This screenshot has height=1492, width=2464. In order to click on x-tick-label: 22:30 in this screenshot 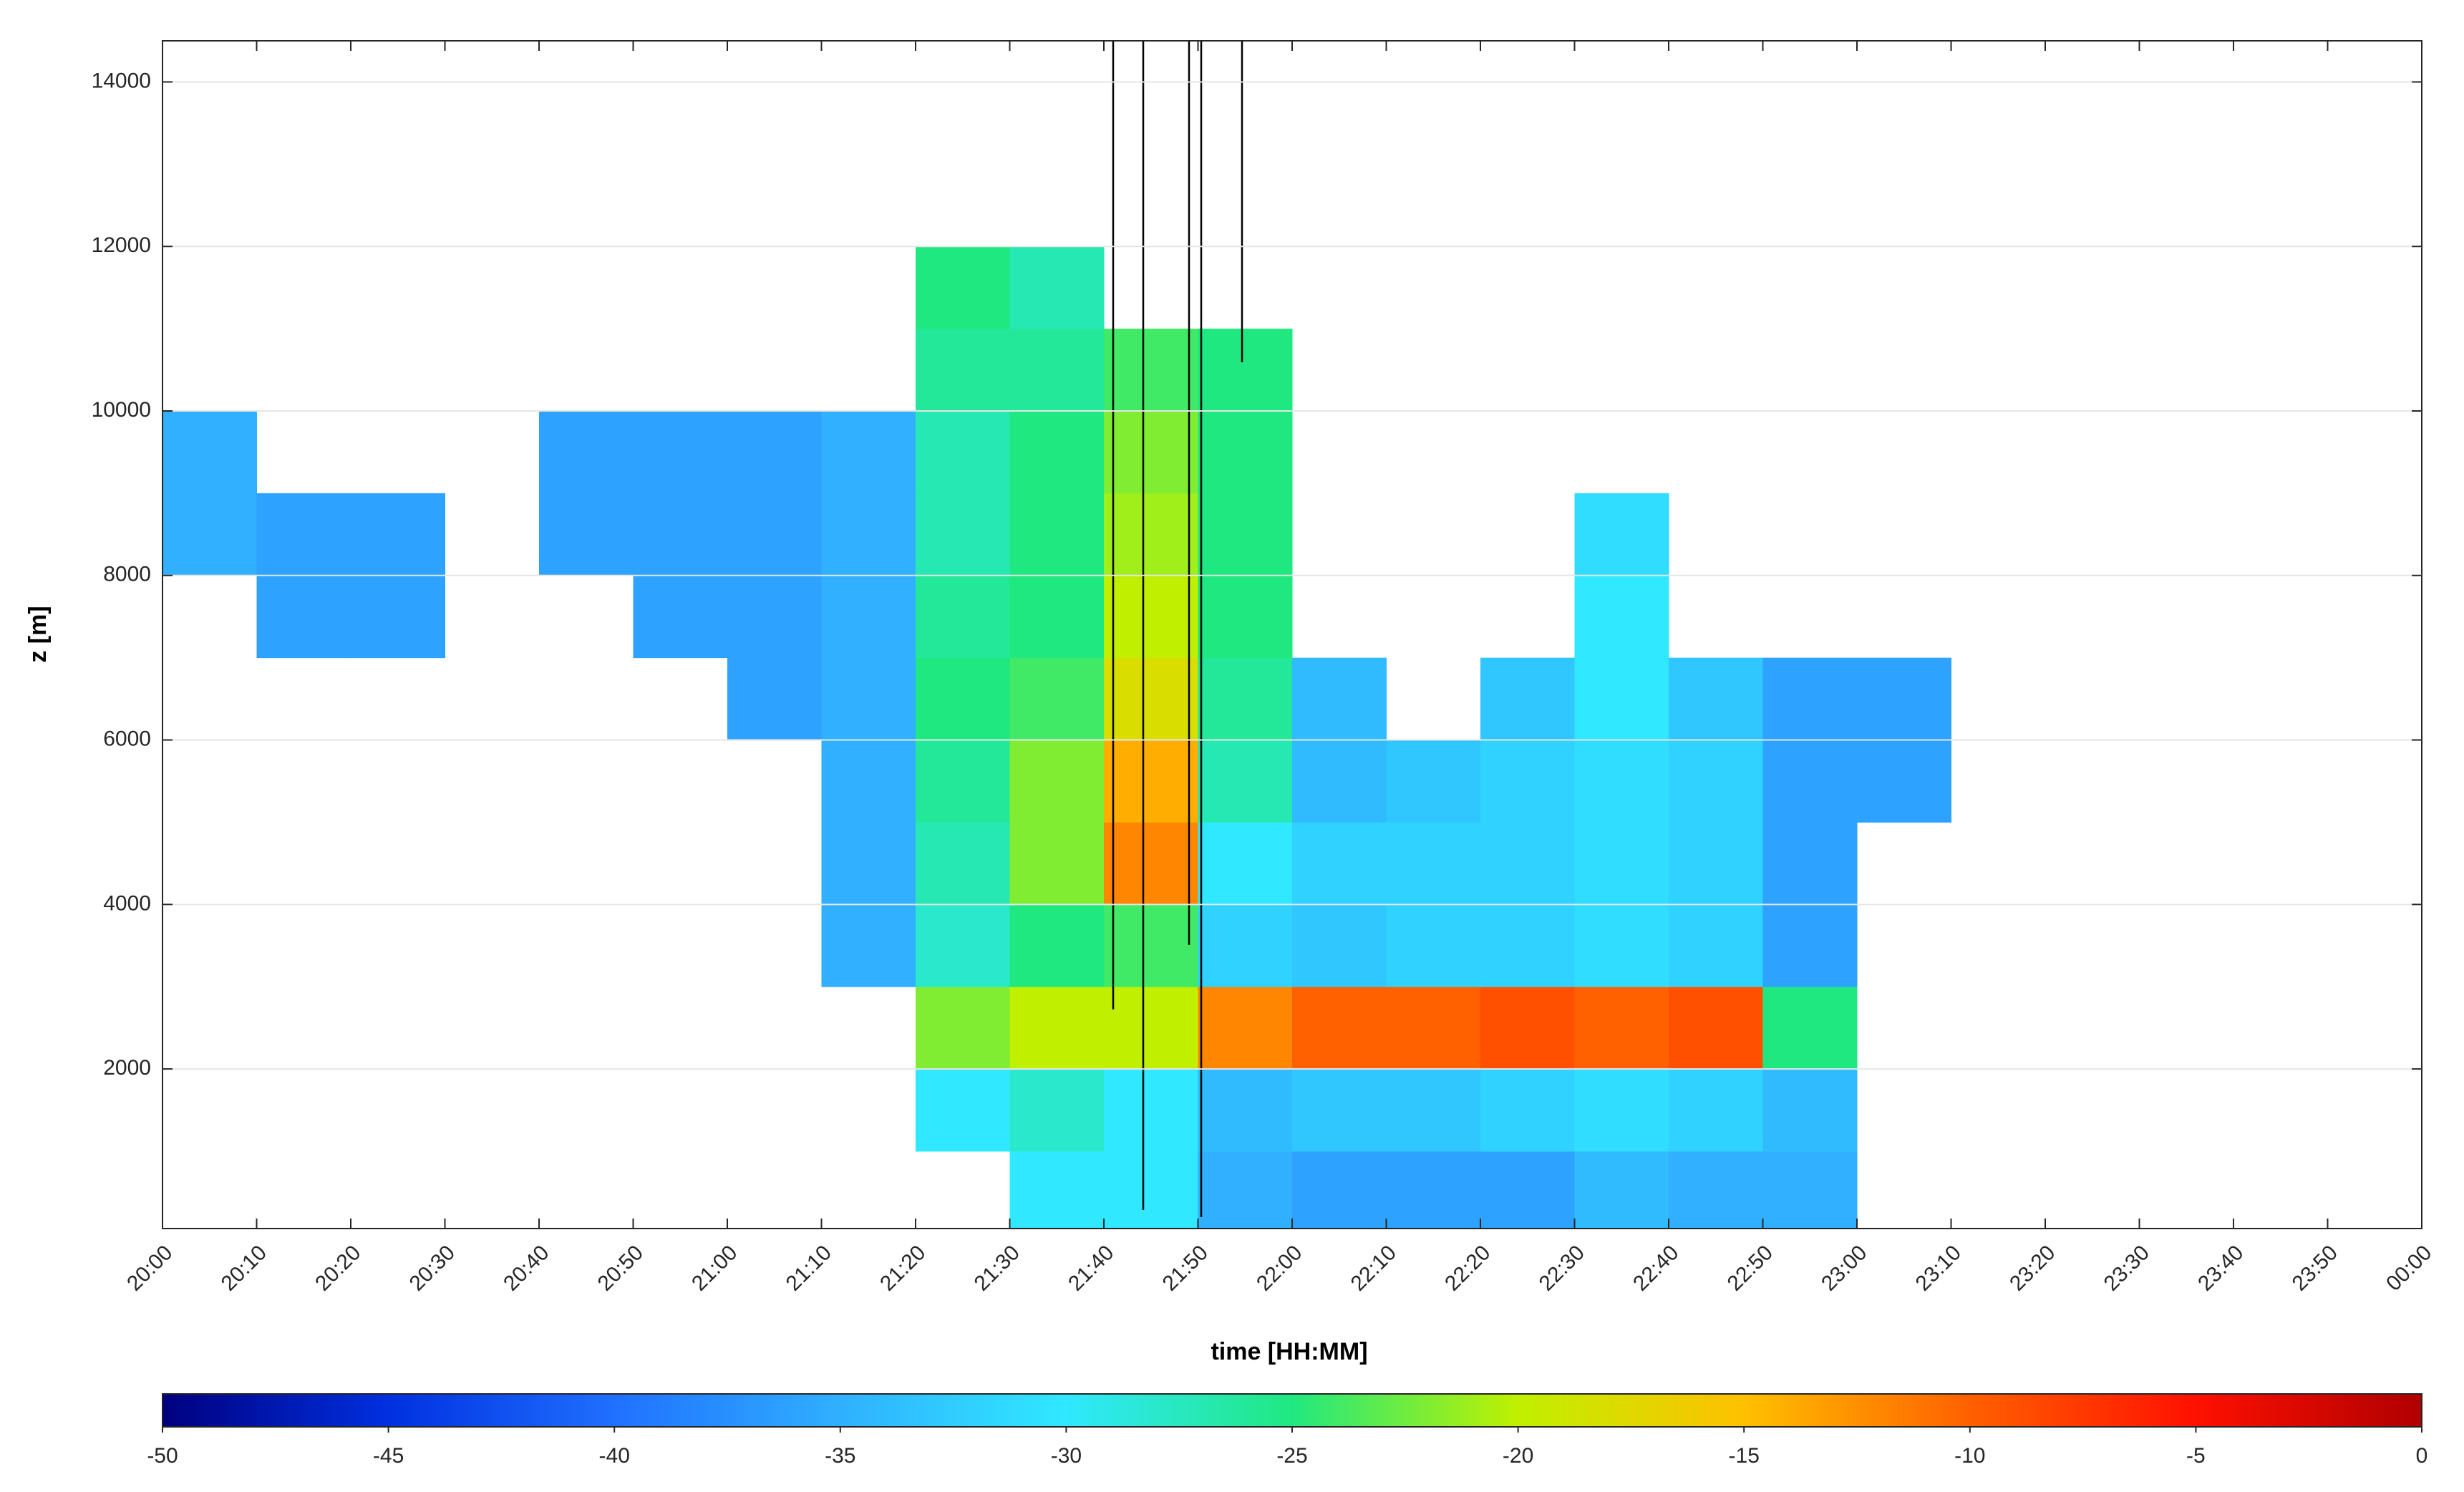, I will do `click(1562, 1268)`.